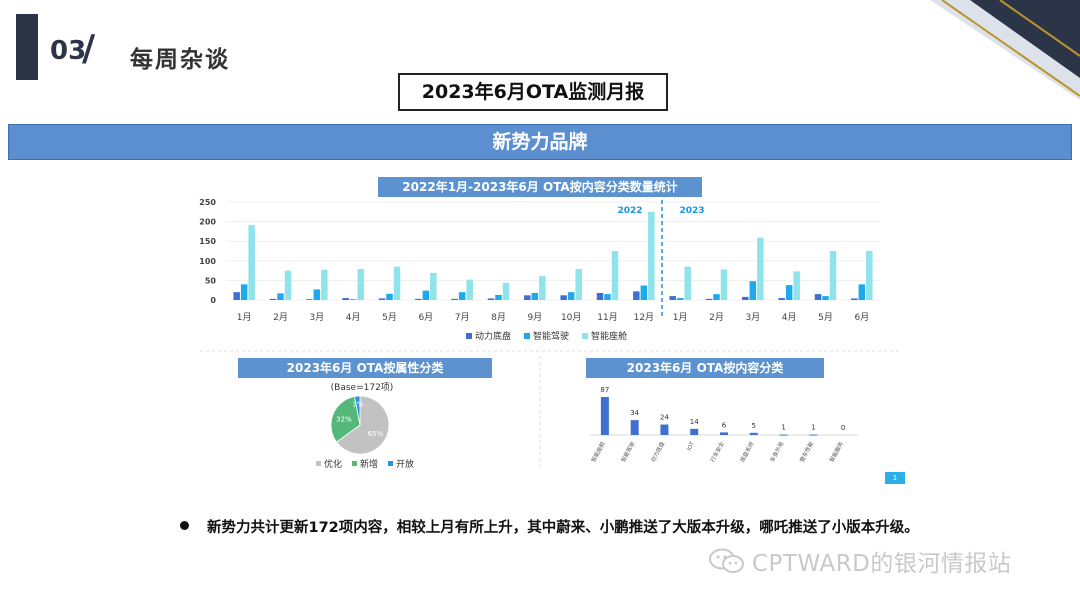  Describe the element at coordinates (629, 211) in the screenshot. I see `year-label: 2022` at that location.